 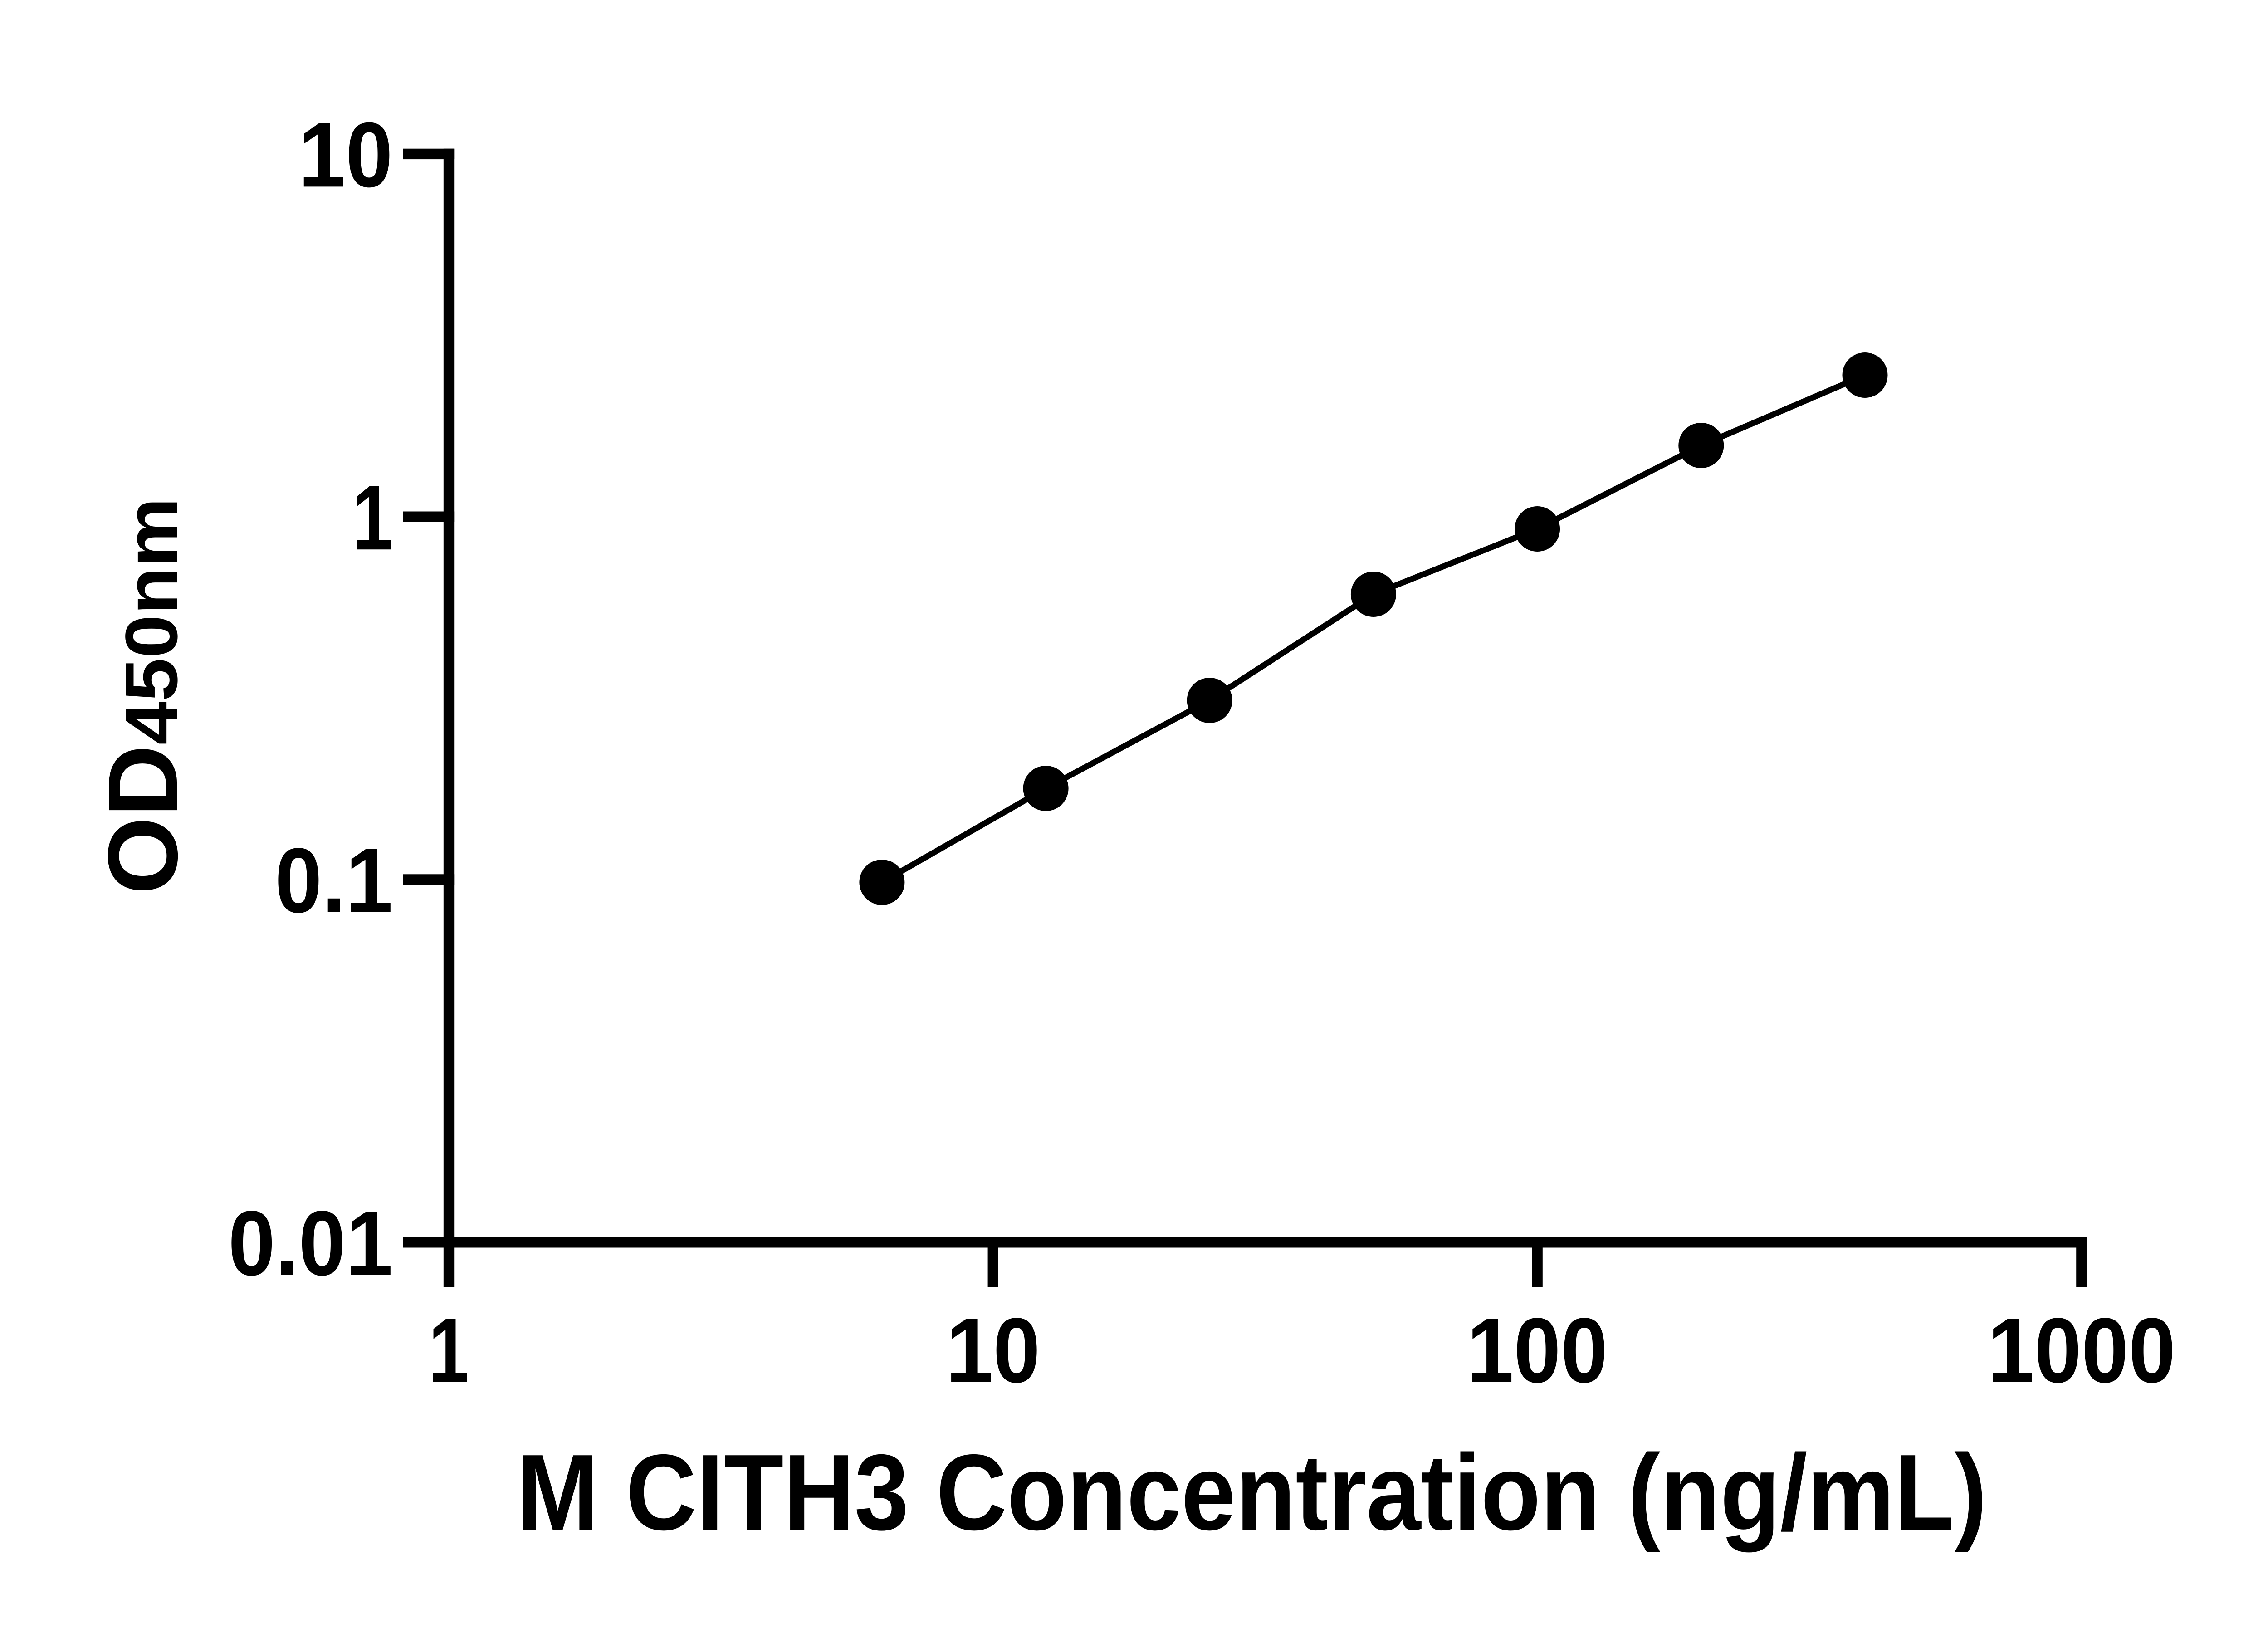 I want to click on svg-text: 0.01, so click(x=311, y=1243).